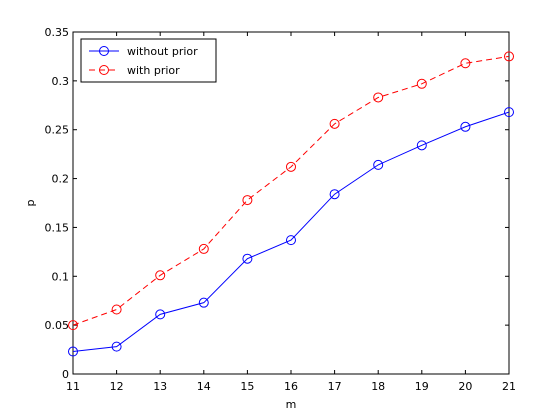 This screenshot has width=560, height=420. What do you see at coordinates (291, 386) in the screenshot?
I see `x-tick-label: 16` at bounding box center [291, 386].